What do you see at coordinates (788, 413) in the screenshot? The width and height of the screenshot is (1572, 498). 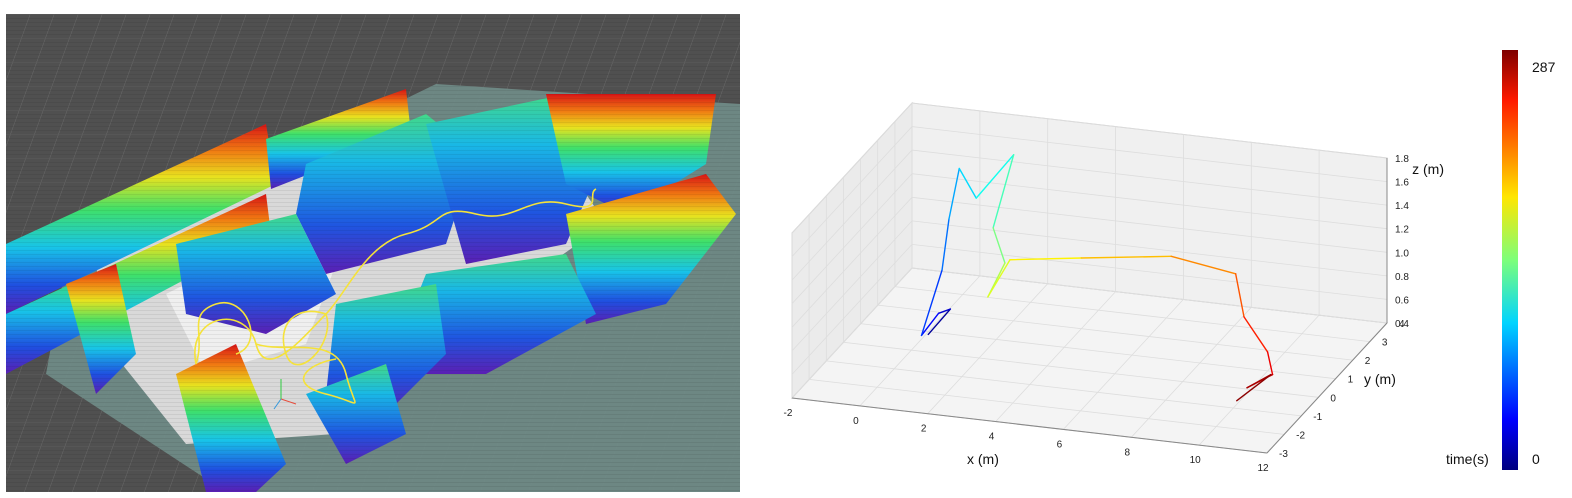 I see `x-tick-label: -2` at bounding box center [788, 413].